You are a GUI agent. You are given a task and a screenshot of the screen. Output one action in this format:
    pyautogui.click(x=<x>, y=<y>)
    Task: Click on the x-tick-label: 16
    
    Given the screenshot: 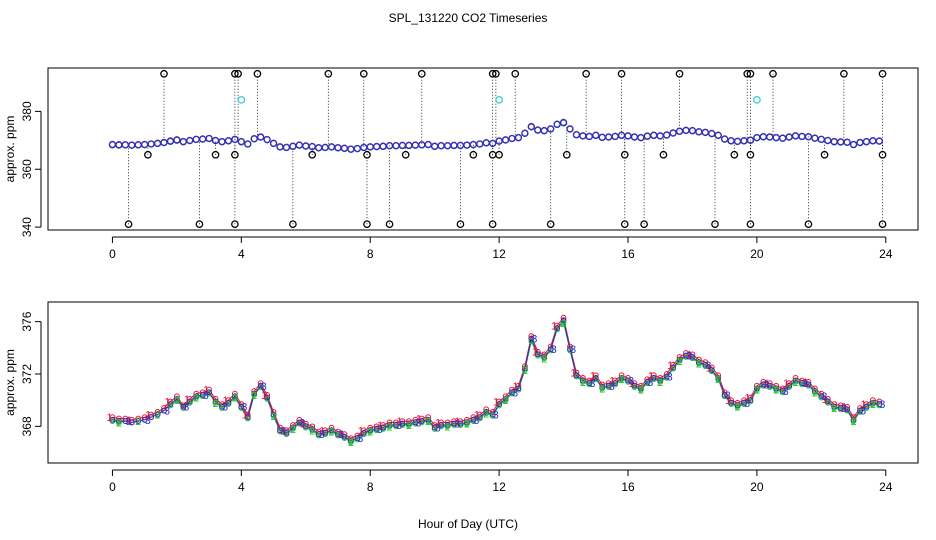 What is the action you would take?
    pyautogui.click(x=628, y=487)
    